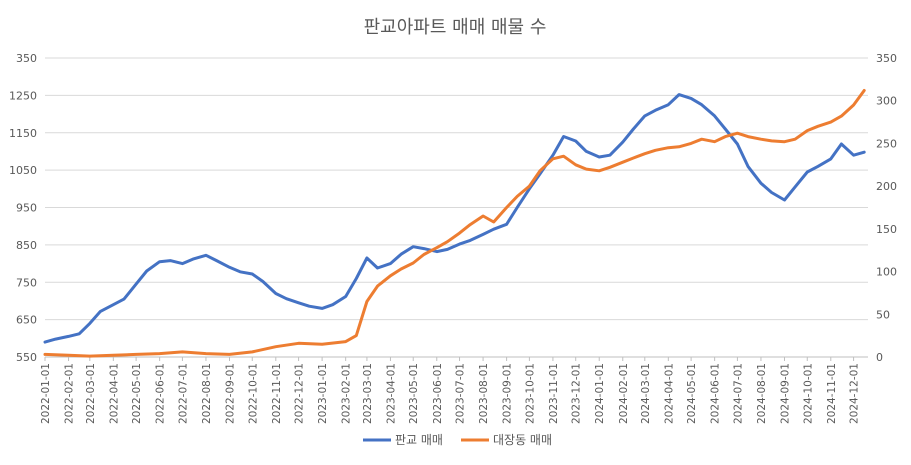  Describe the element at coordinates (716, 393) in the screenshot. I see `x-tick-label: 2024-06-01` at that location.